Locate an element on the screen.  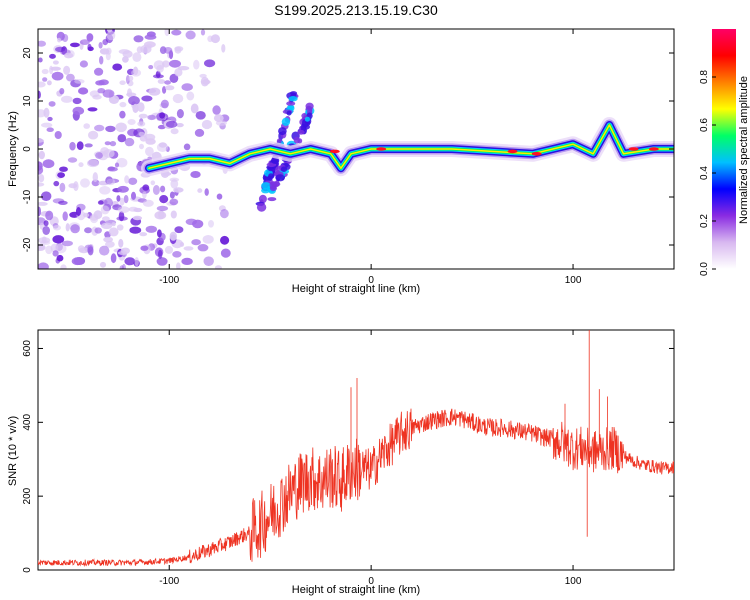
y-tick-label: 20 is located at coordinates (27, 53).